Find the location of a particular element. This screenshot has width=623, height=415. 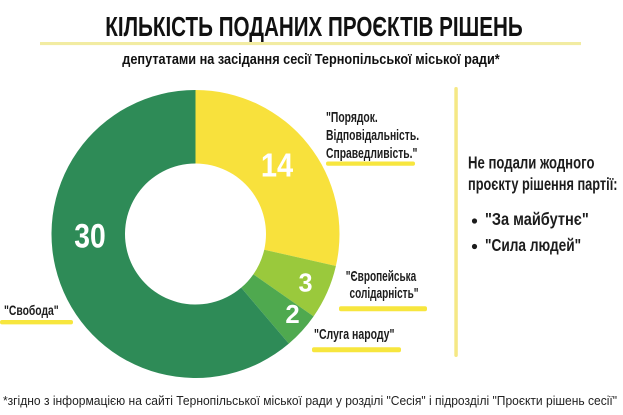

svg-text: 30 is located at coordinates (89, 235).